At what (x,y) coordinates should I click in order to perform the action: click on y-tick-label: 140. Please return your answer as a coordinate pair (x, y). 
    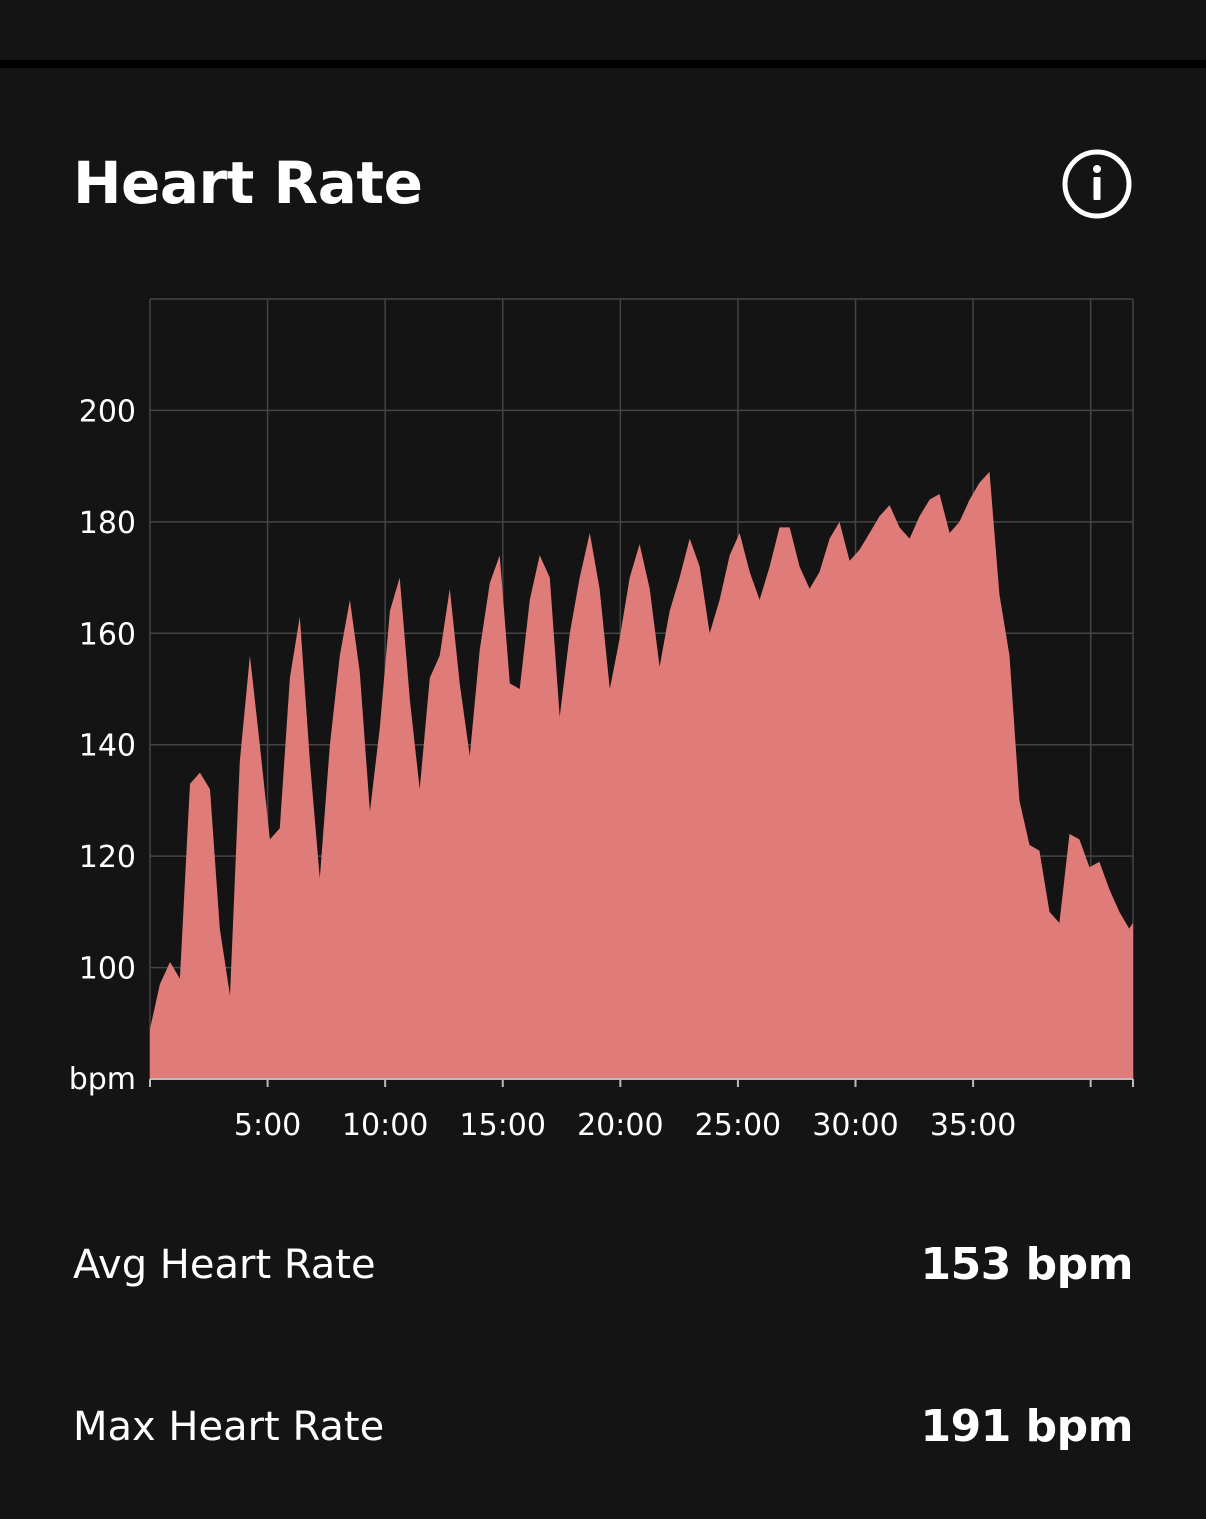
    Looking at the image, I should click on (107, 746).